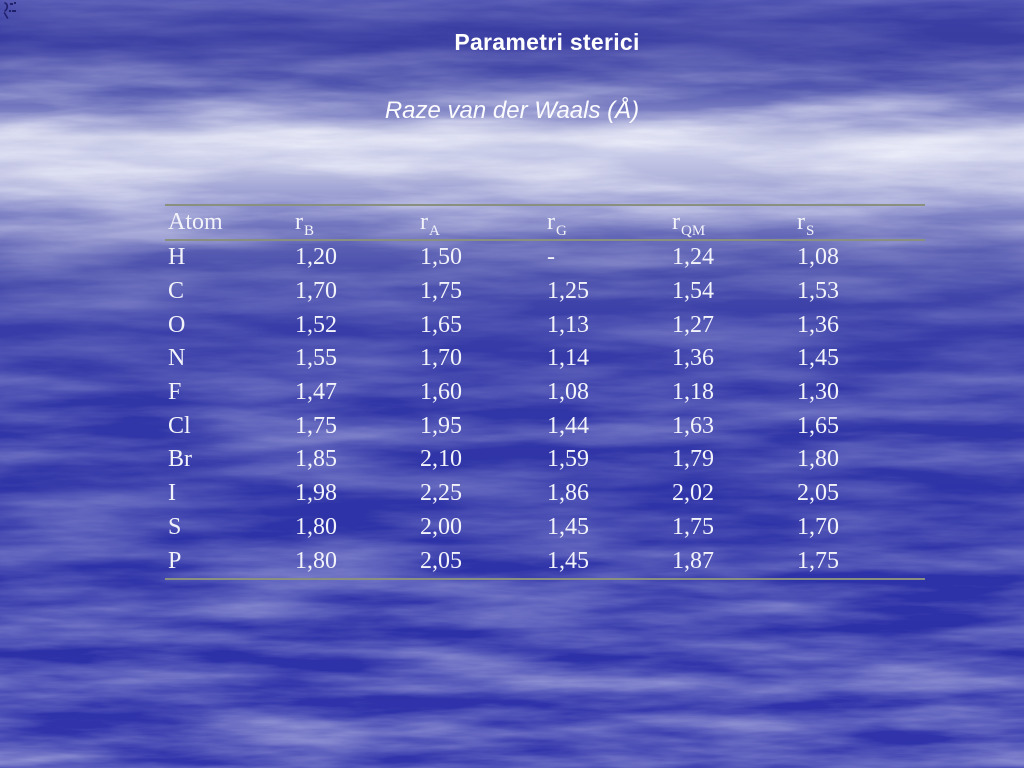 This screenshot has height=768, width=1024. I want to click on table-row: Cl 1,75 1,95 1,44 1,63 1,65, so click(545, 426).